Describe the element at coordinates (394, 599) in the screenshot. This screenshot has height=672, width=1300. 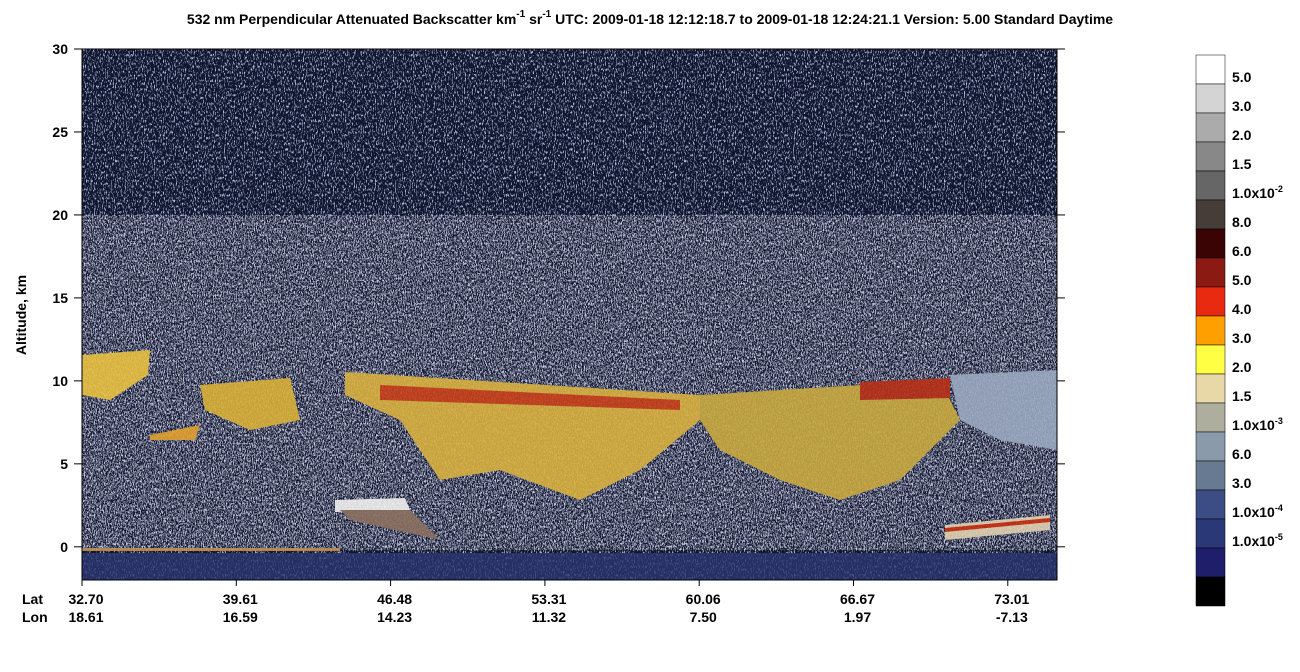
I see `x-tick-label: 46.48` at that location.